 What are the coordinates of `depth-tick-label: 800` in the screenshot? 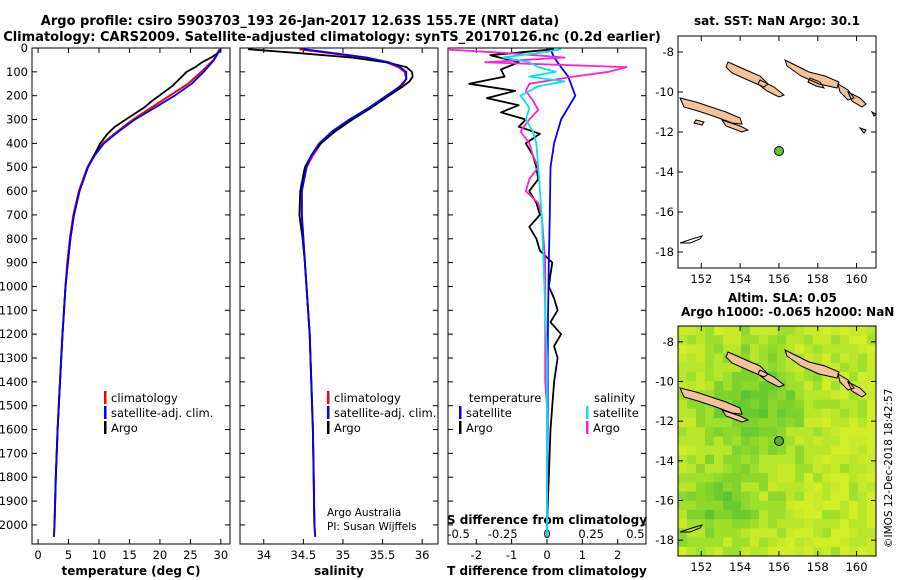 It's located at (17, 239).